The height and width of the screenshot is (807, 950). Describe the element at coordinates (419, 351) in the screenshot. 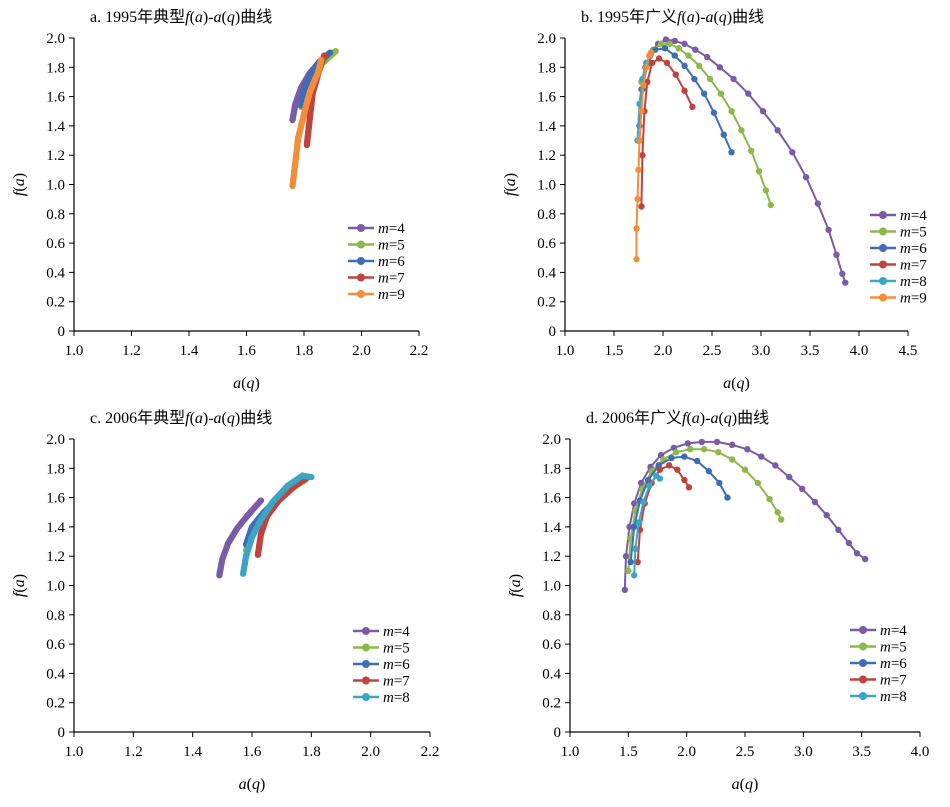

I see `x-tick-label: 2.2` at that location.